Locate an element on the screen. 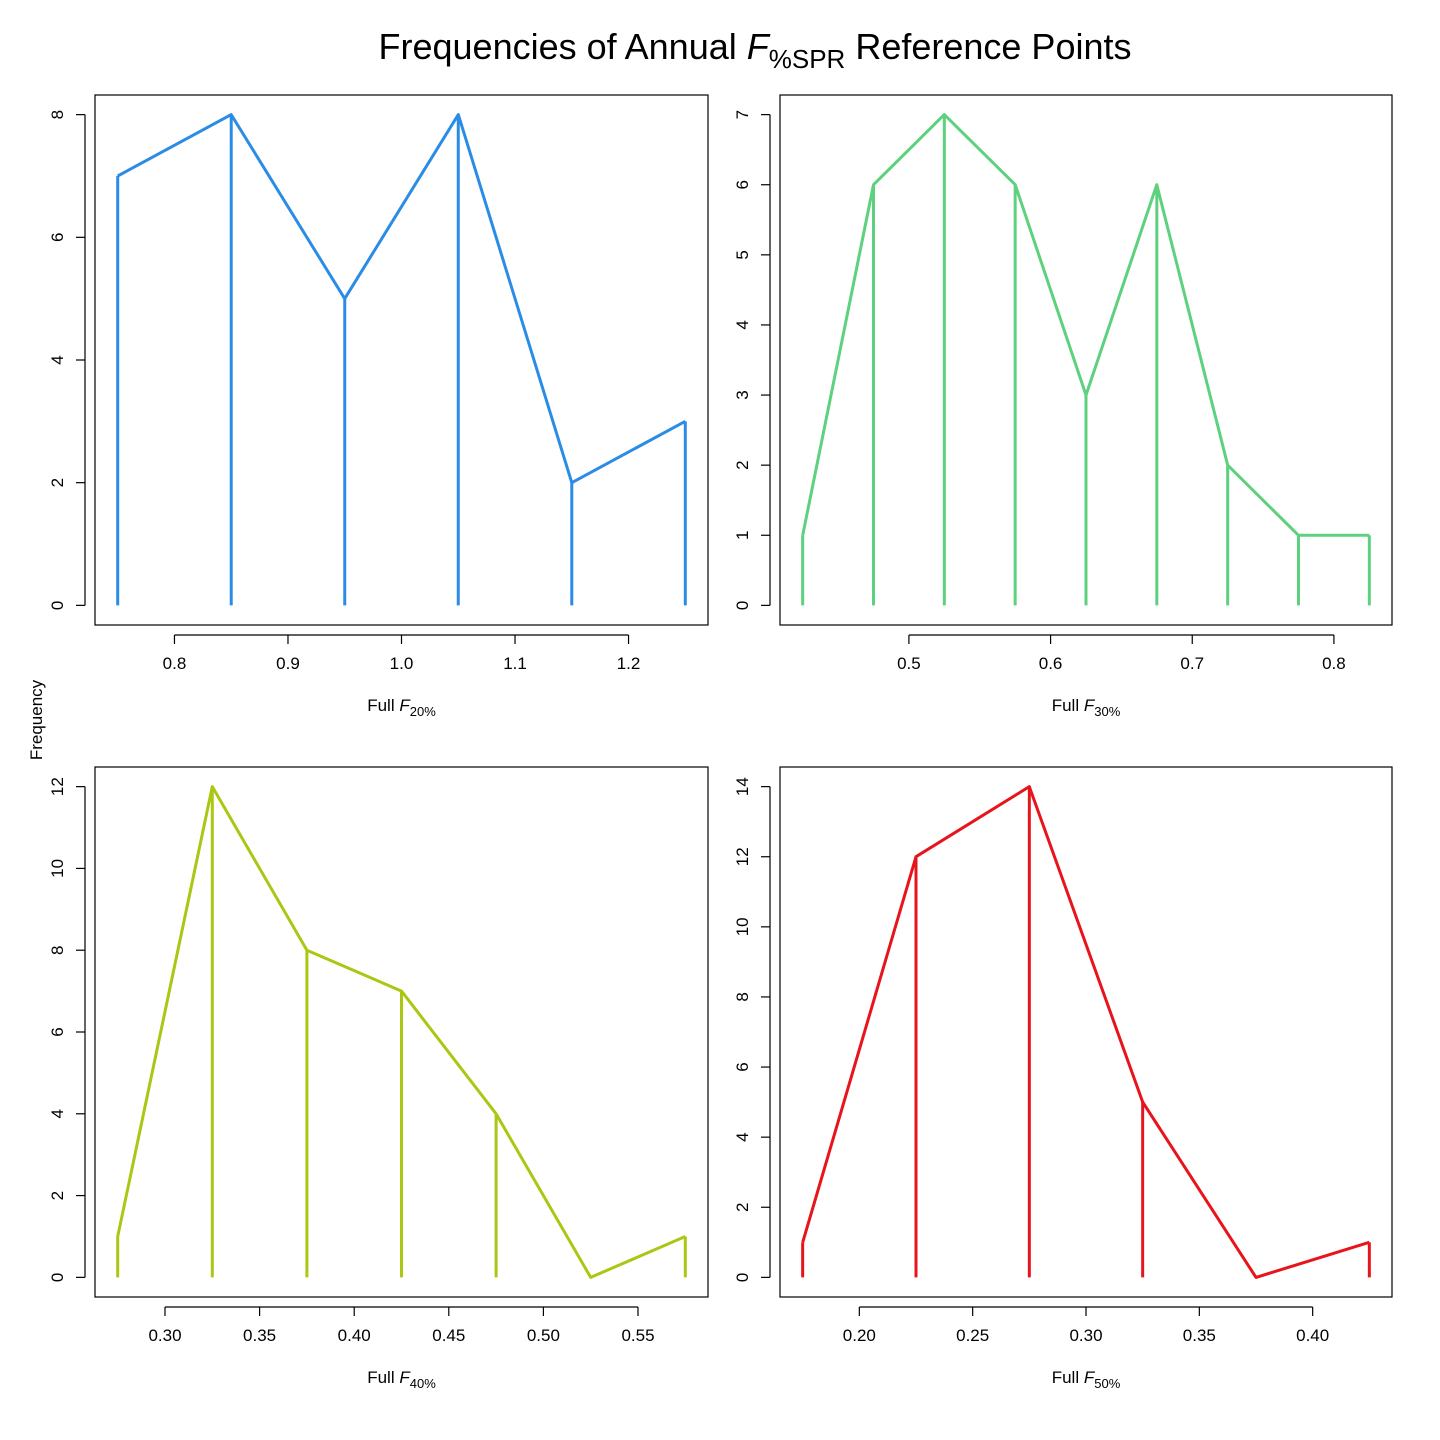 This screenshot has height=1440, width=1440. x-axis-title-f30: Full F30% is located at coordinates (1086, 707).